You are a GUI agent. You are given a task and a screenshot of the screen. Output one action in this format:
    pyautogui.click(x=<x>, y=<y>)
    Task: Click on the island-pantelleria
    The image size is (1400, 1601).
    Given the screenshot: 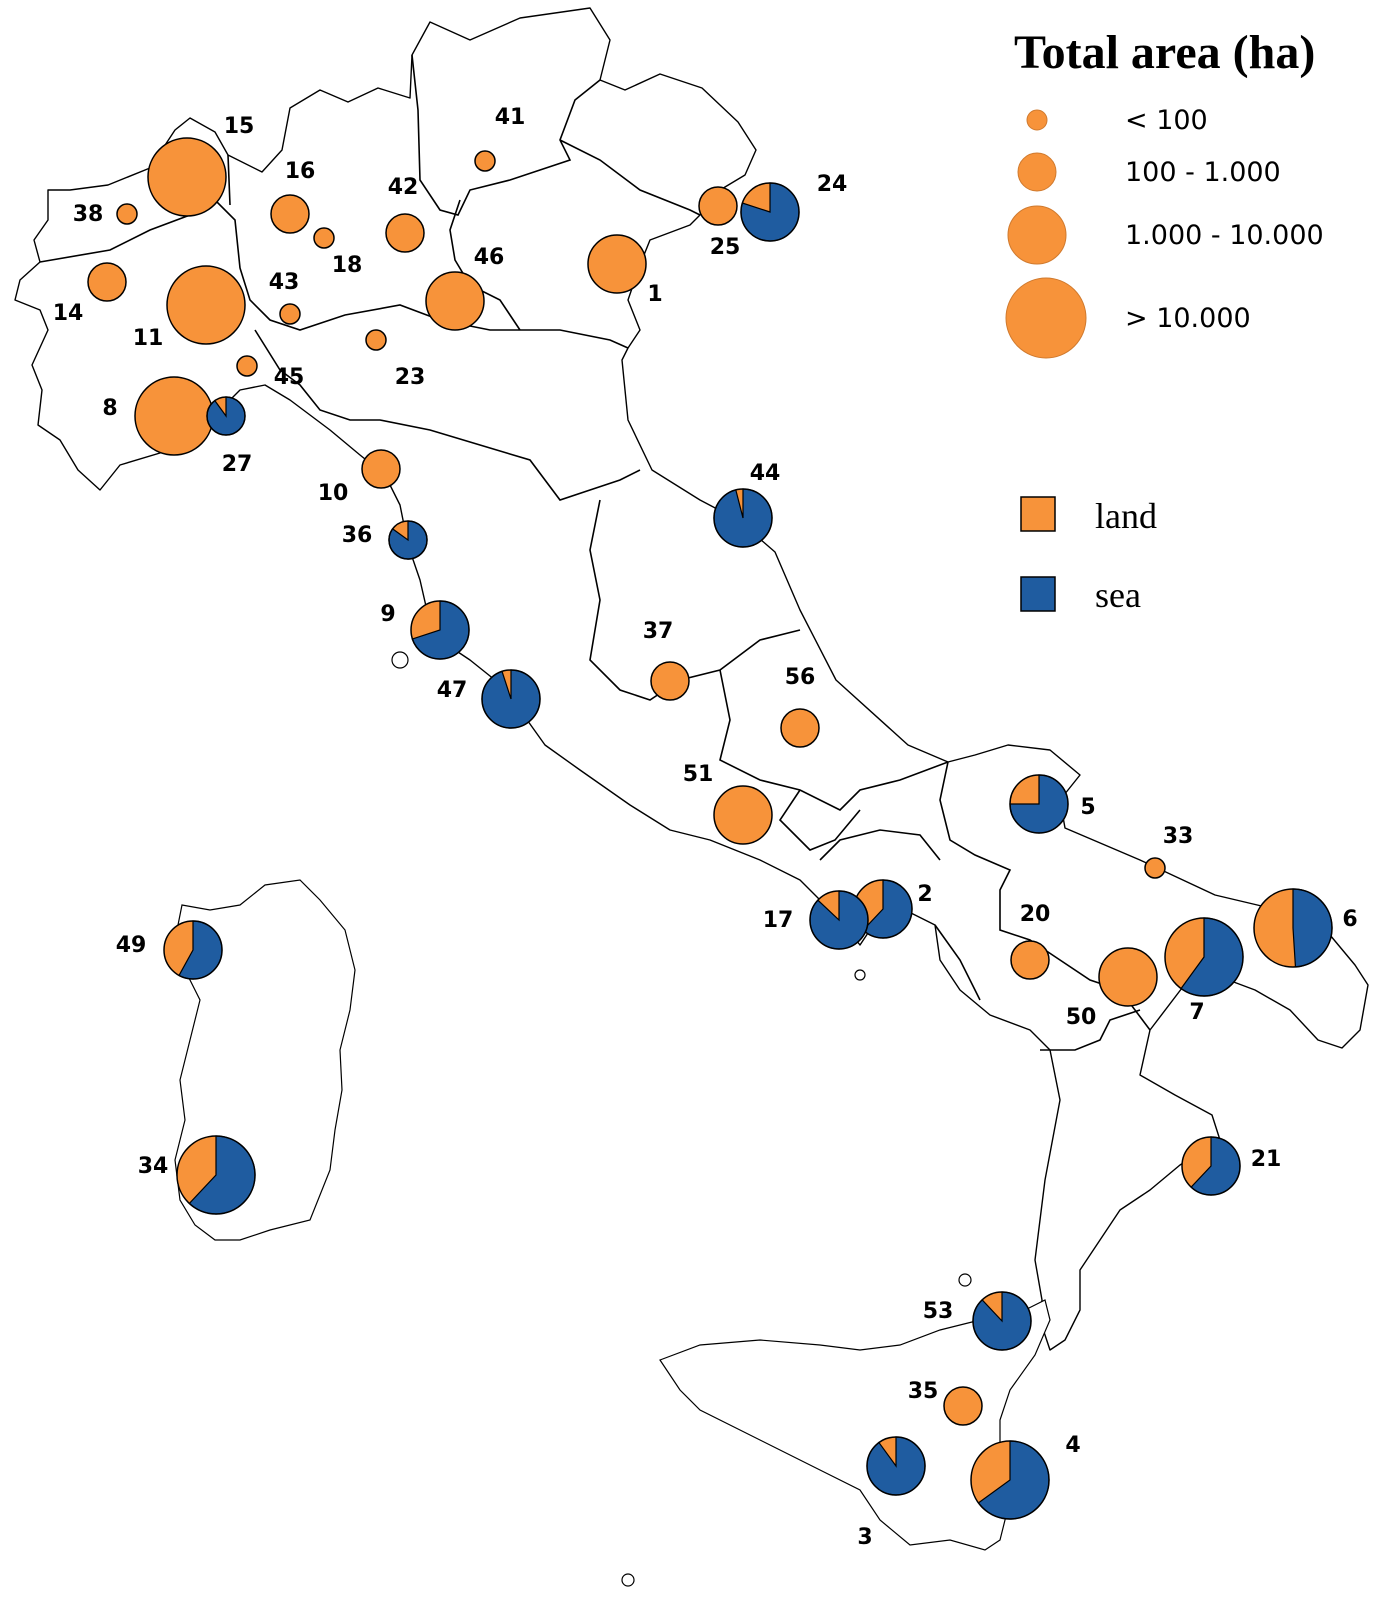 What is the action you would take?
    pyautogui.click(x=628, y=1580)
    